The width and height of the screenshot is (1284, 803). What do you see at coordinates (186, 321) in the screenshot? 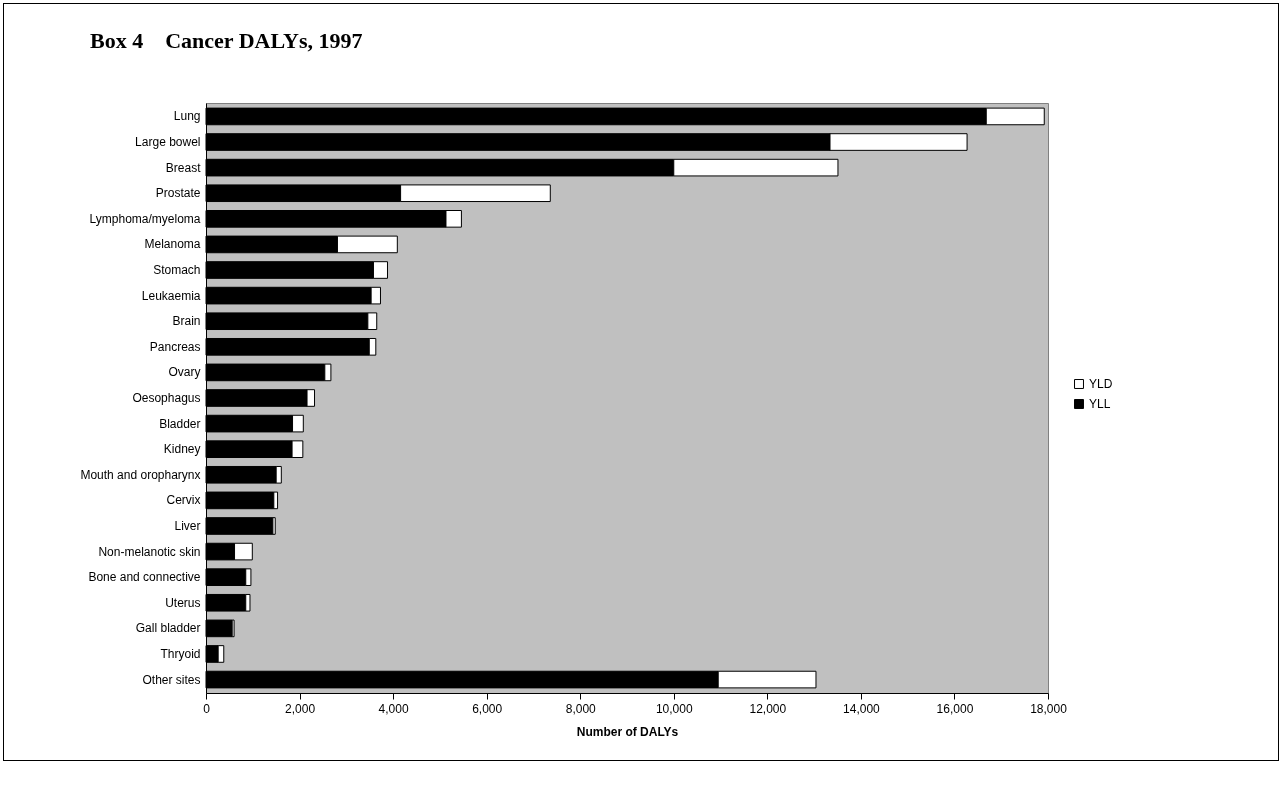
I see `y-tick-label: Brain` at bounding box center [186, 321].